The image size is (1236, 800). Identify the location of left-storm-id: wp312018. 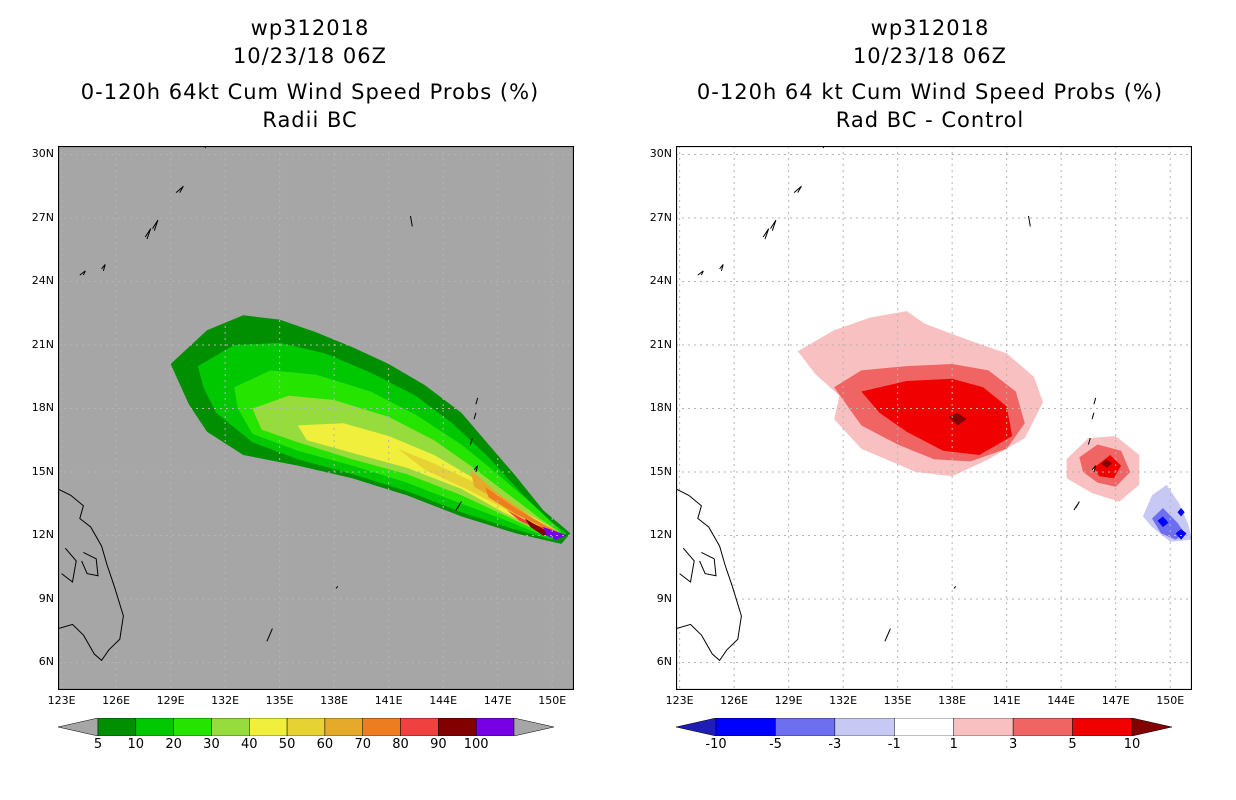
(310, 28).